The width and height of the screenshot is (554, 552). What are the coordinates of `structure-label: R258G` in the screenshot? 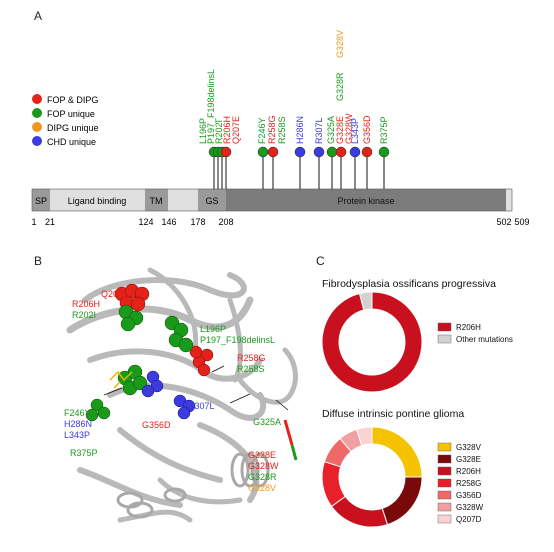 It's located at (251, 358).